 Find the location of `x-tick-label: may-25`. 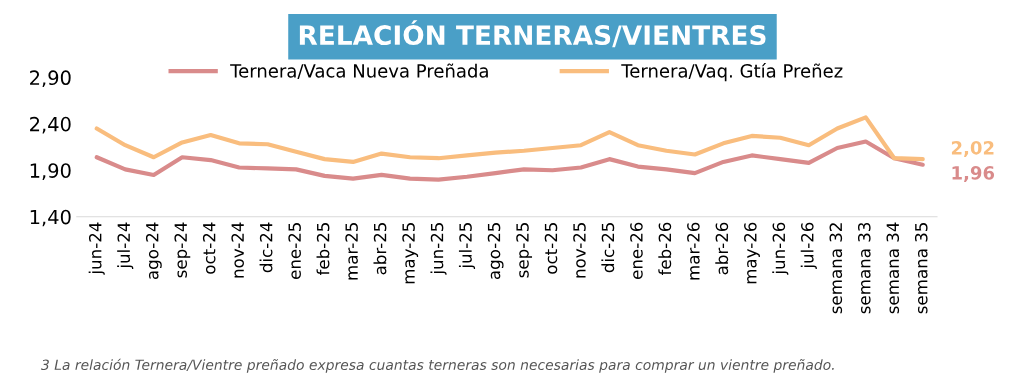

x-tick-label: may-25 is located at coordinates (410, 253).